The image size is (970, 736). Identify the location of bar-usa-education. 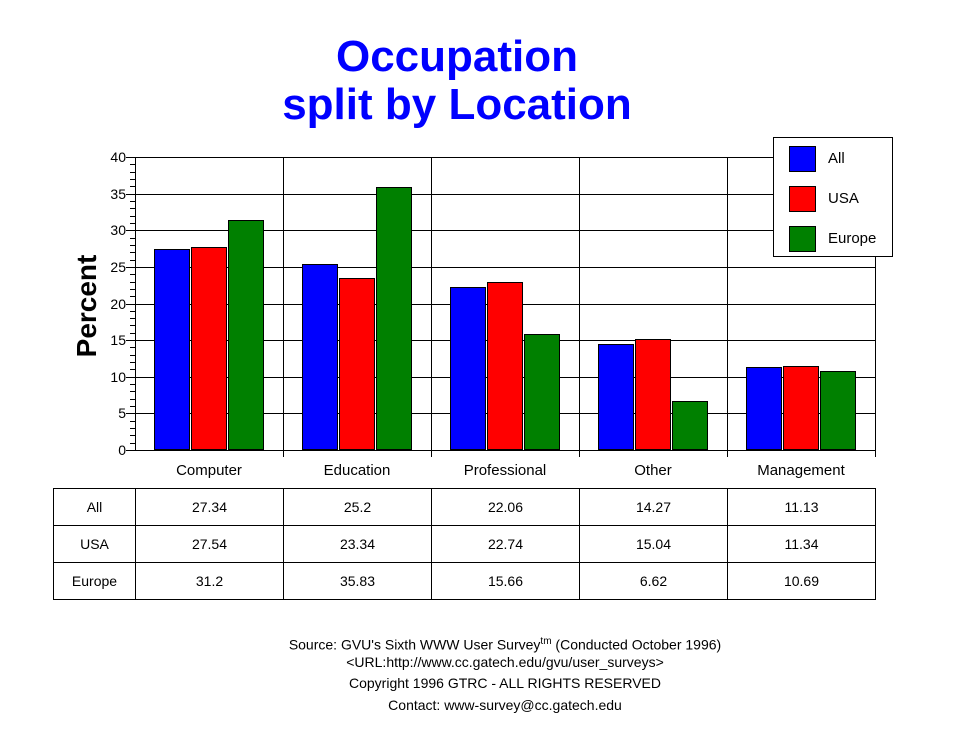
(357, 364).